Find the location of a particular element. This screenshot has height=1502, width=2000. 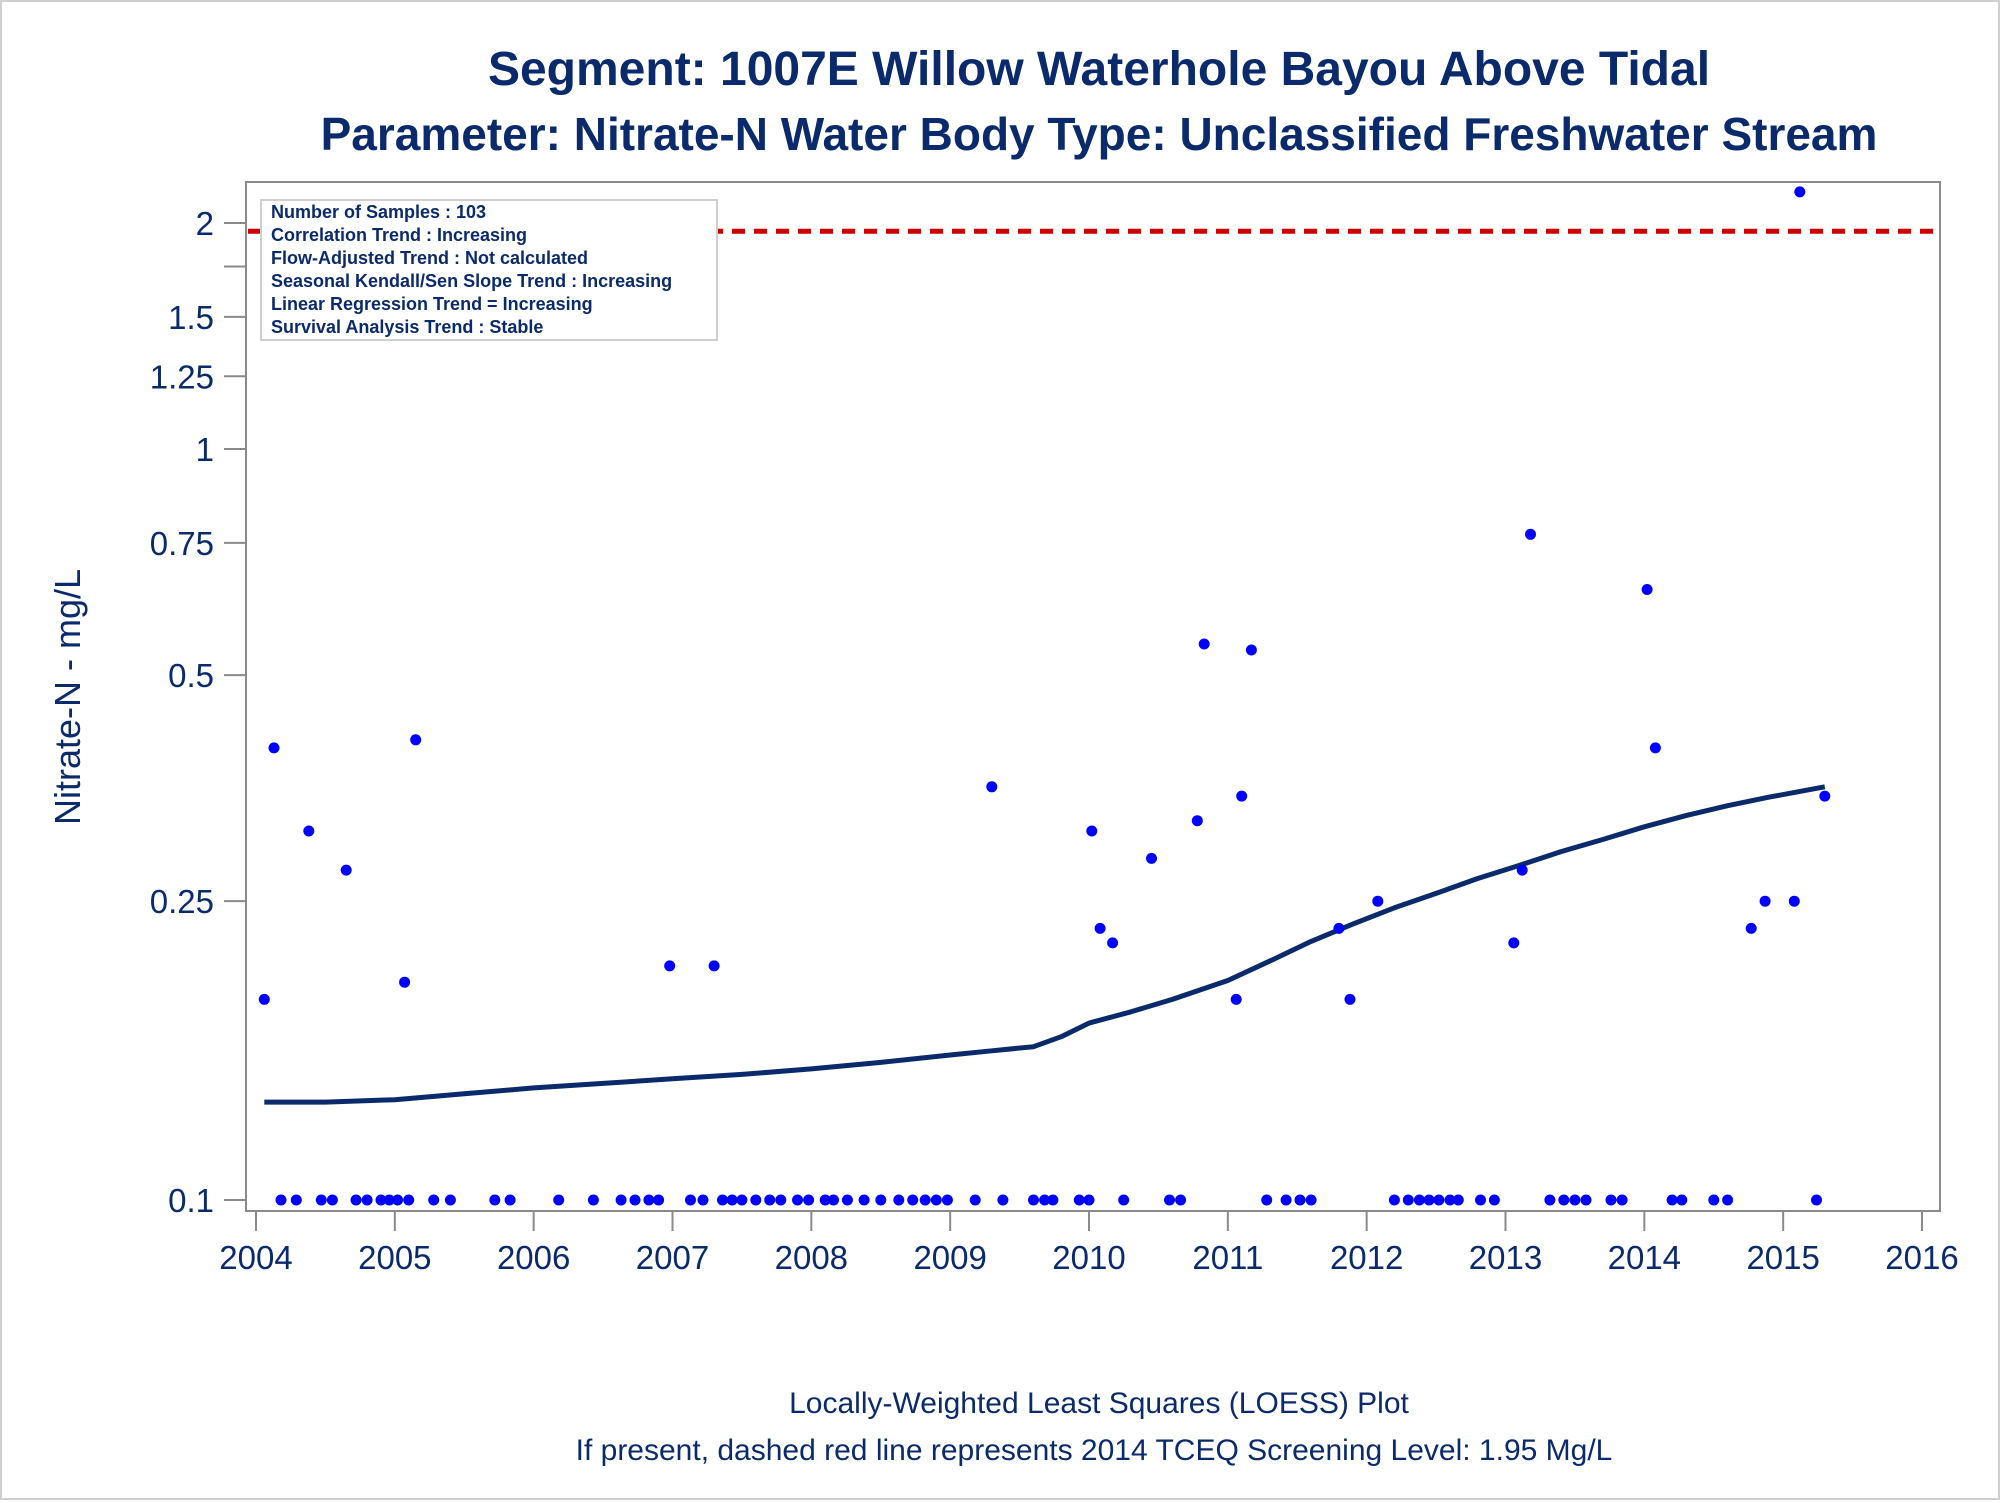

x-tick-label: 2004 is located at coordinates (255, 1257).